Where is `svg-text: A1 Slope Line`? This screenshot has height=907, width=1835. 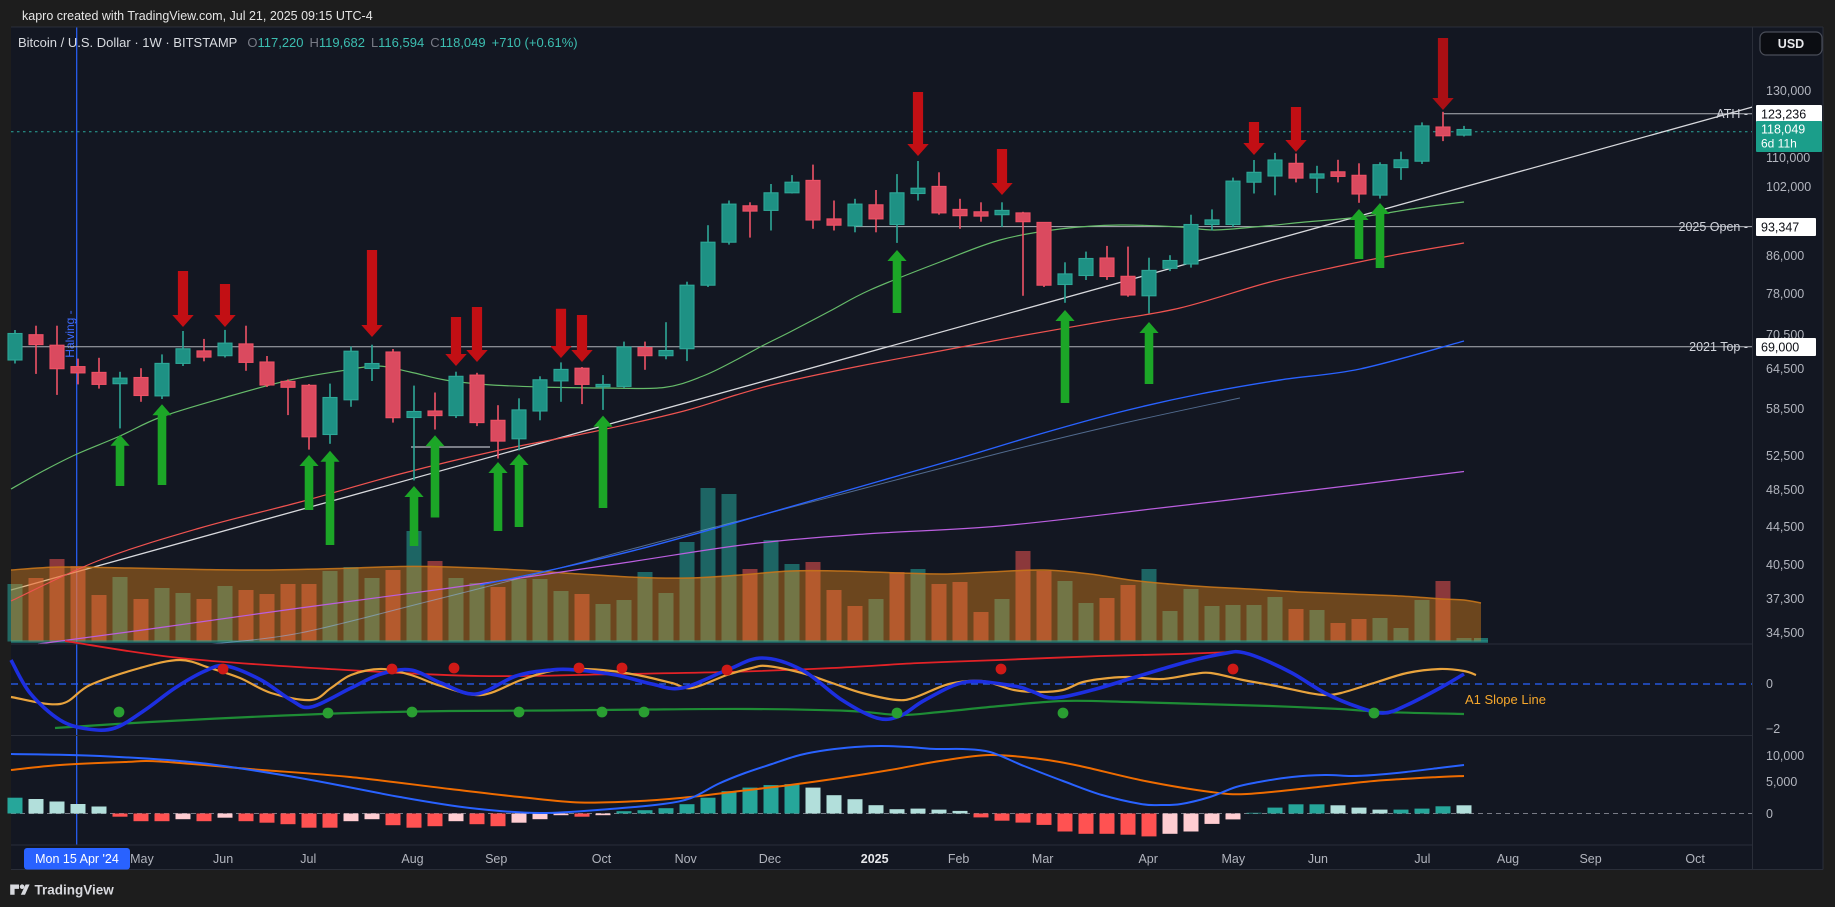 svg-text: A1 Slope Line is located at coordinates (1505, 699).